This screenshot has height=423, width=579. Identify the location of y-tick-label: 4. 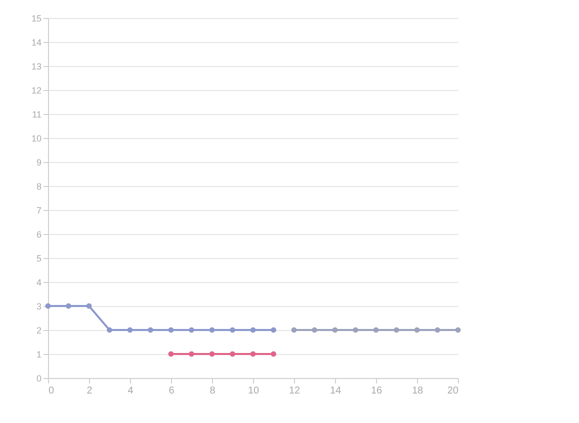
(39, 283).